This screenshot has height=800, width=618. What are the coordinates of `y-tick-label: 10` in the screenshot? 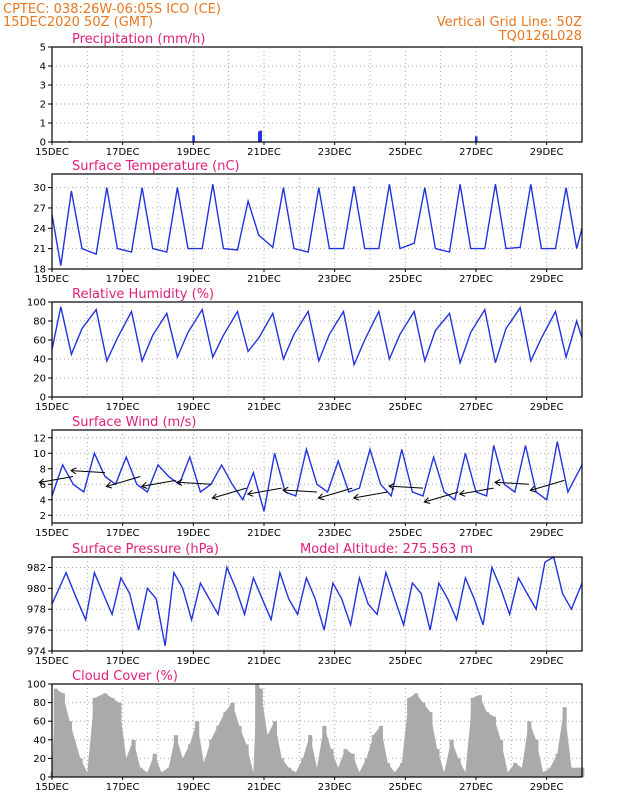 It's located at (39, 454).